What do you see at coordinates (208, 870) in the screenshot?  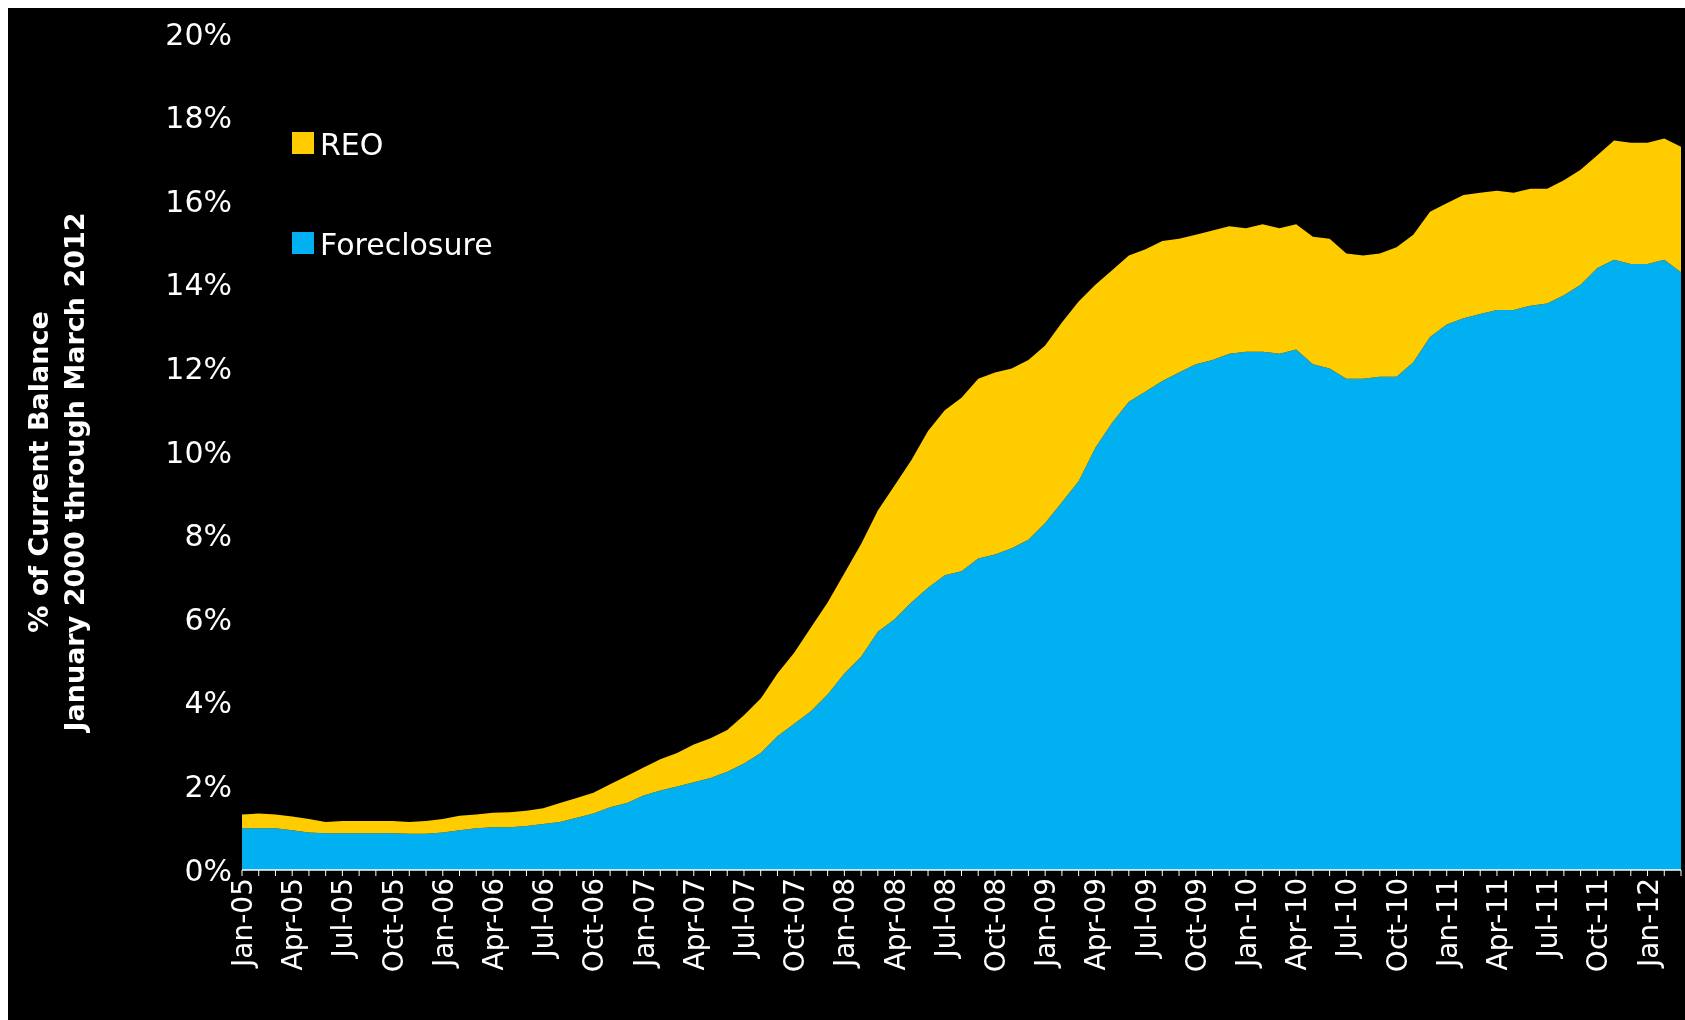 I see `y-tick-label: 0%` at bounding box center [208, 870].